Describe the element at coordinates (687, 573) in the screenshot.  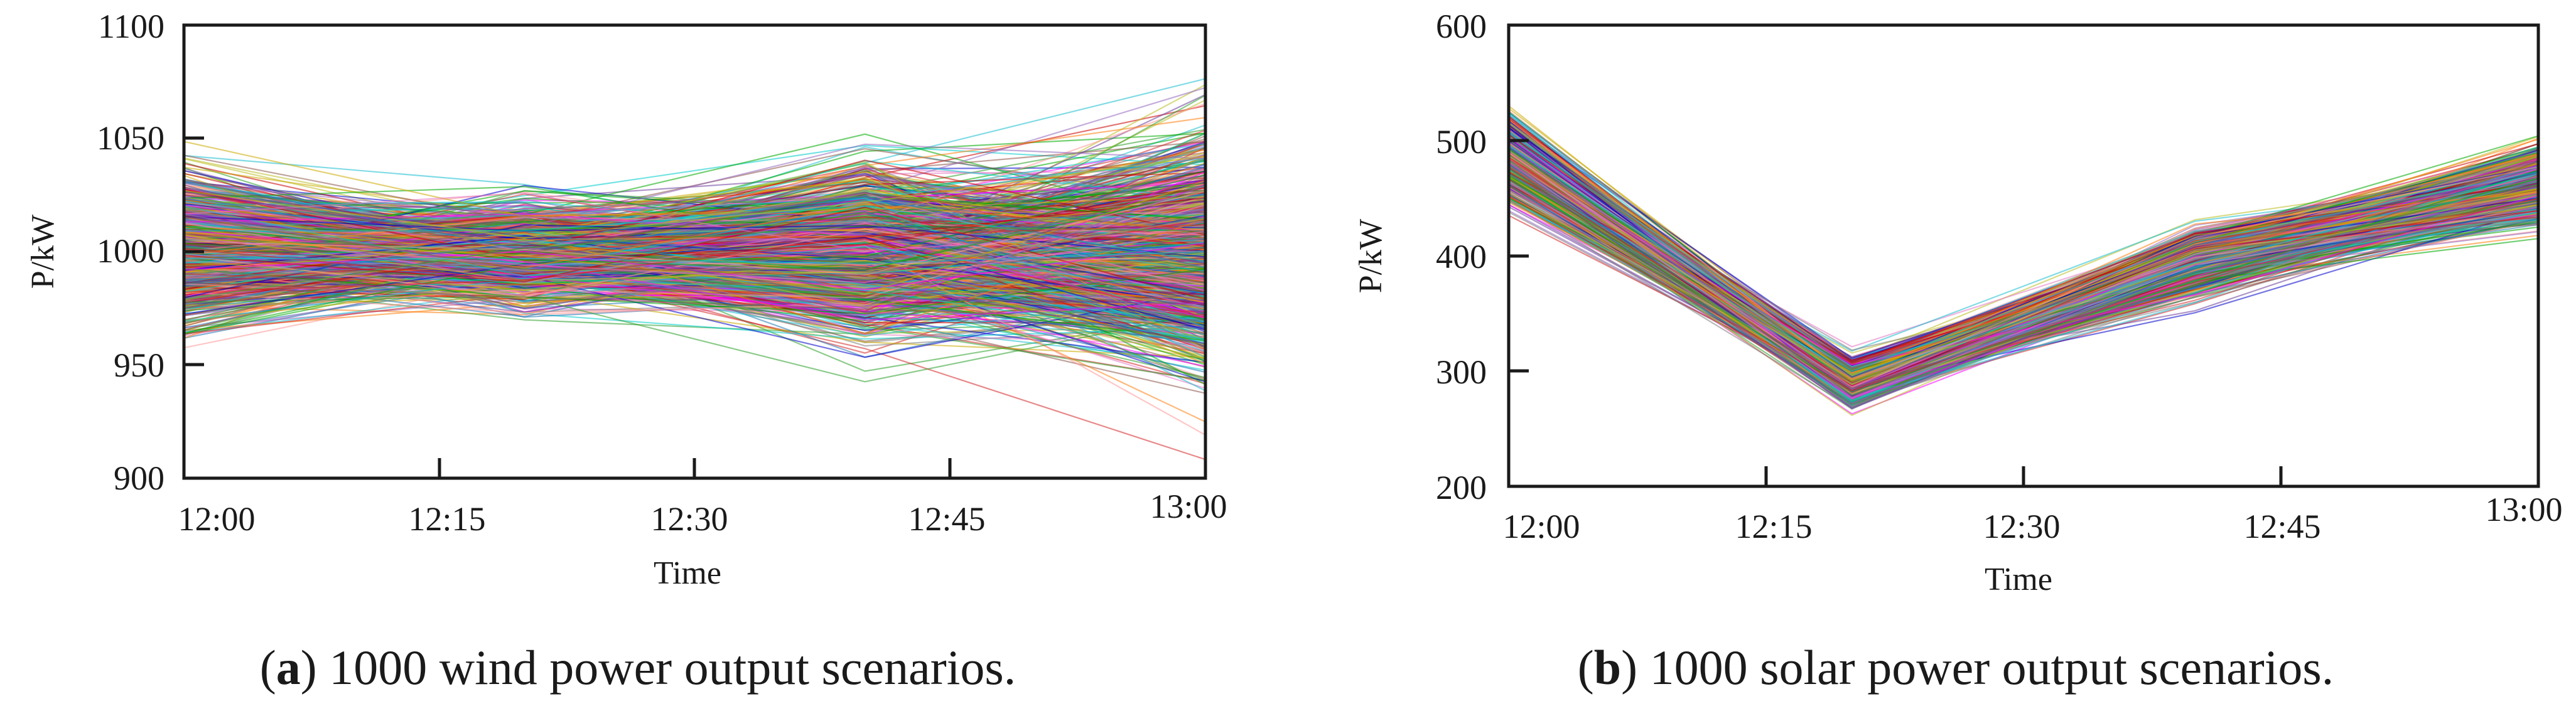
I see `wind-x-axis-label: Time` at that location.